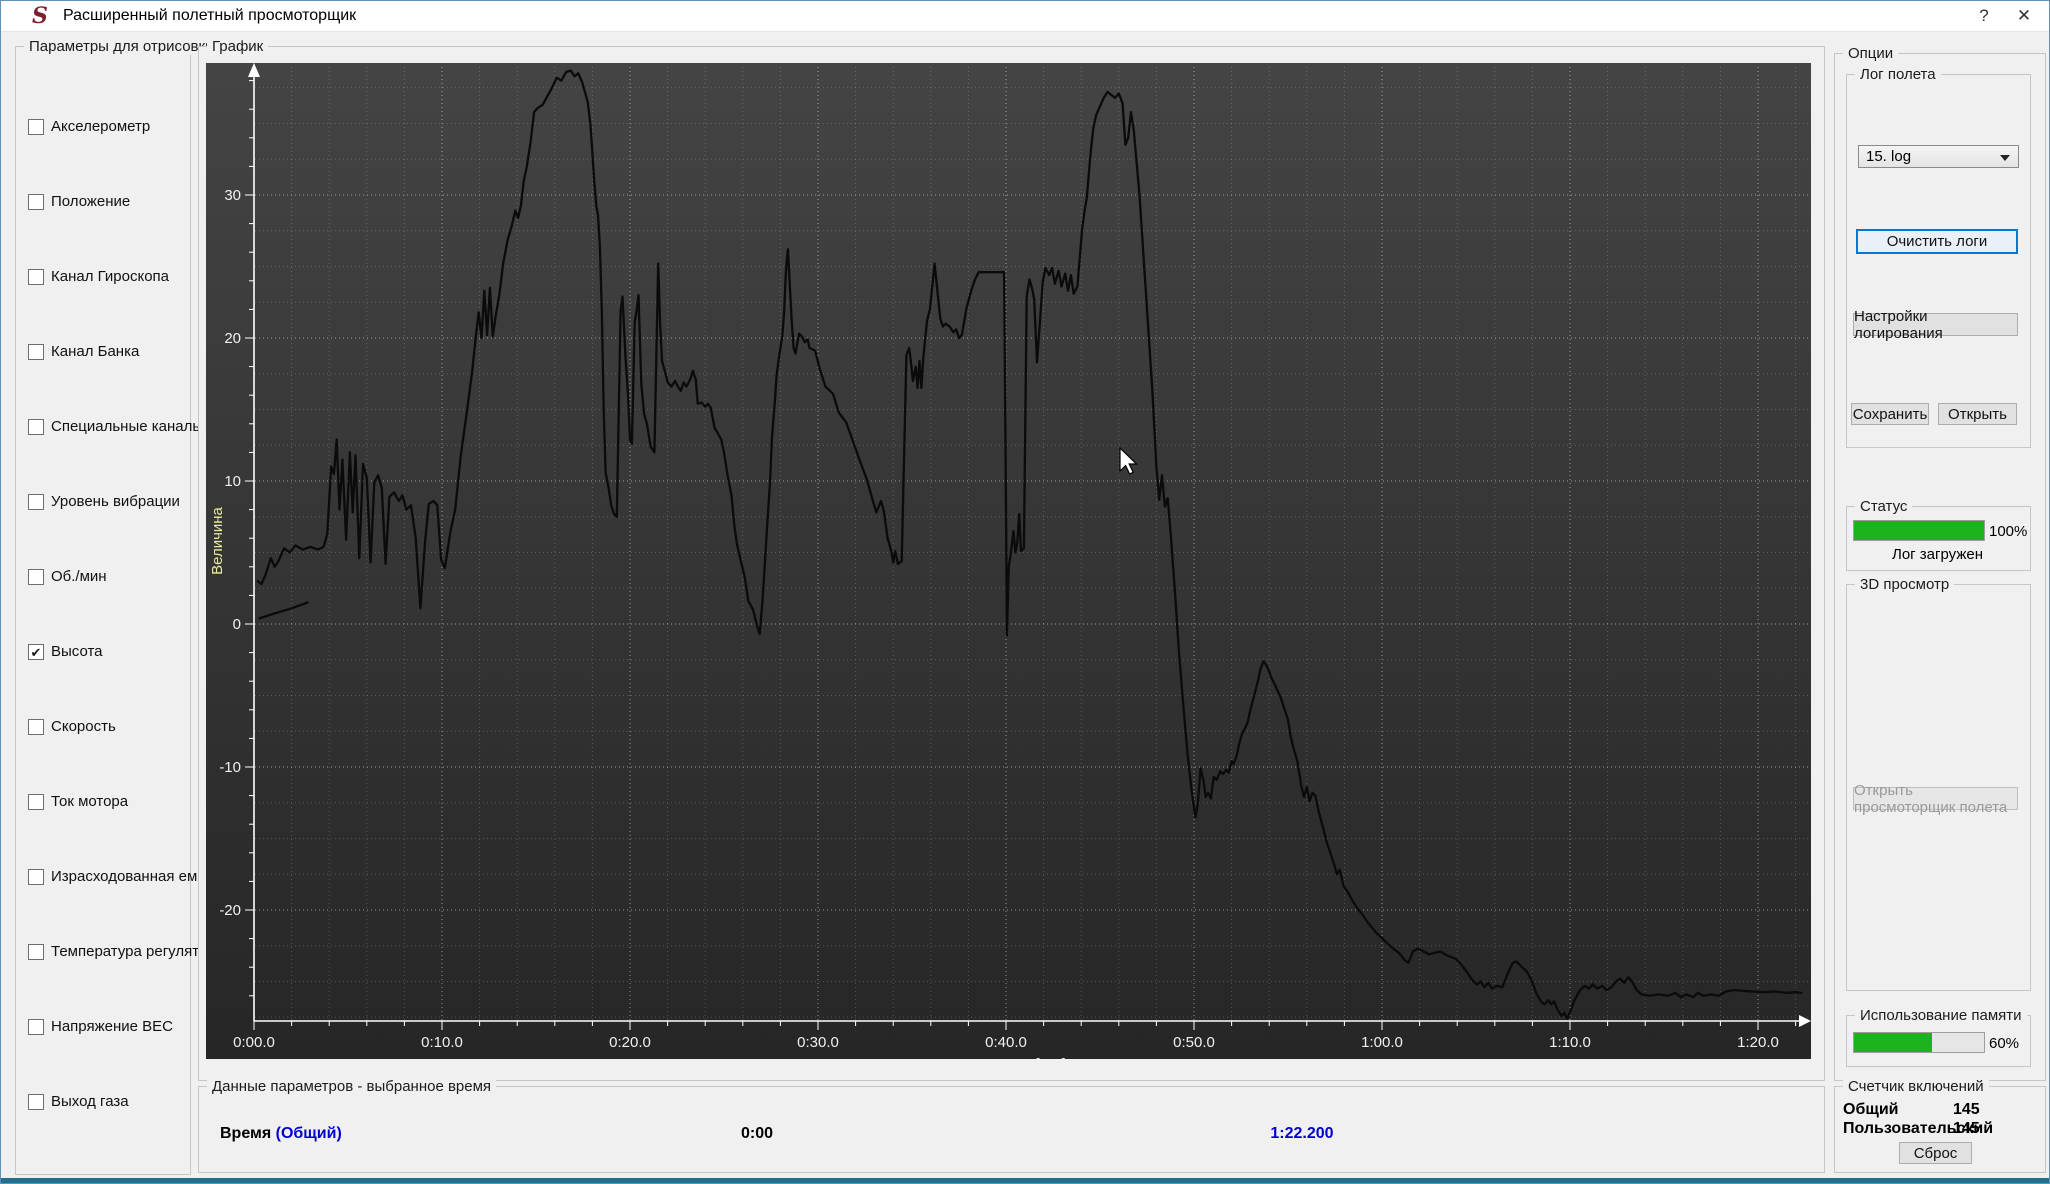  Describe the element at coordinates (40, 16) in the screenshot. I see `app-logo-icon: S` at that location.